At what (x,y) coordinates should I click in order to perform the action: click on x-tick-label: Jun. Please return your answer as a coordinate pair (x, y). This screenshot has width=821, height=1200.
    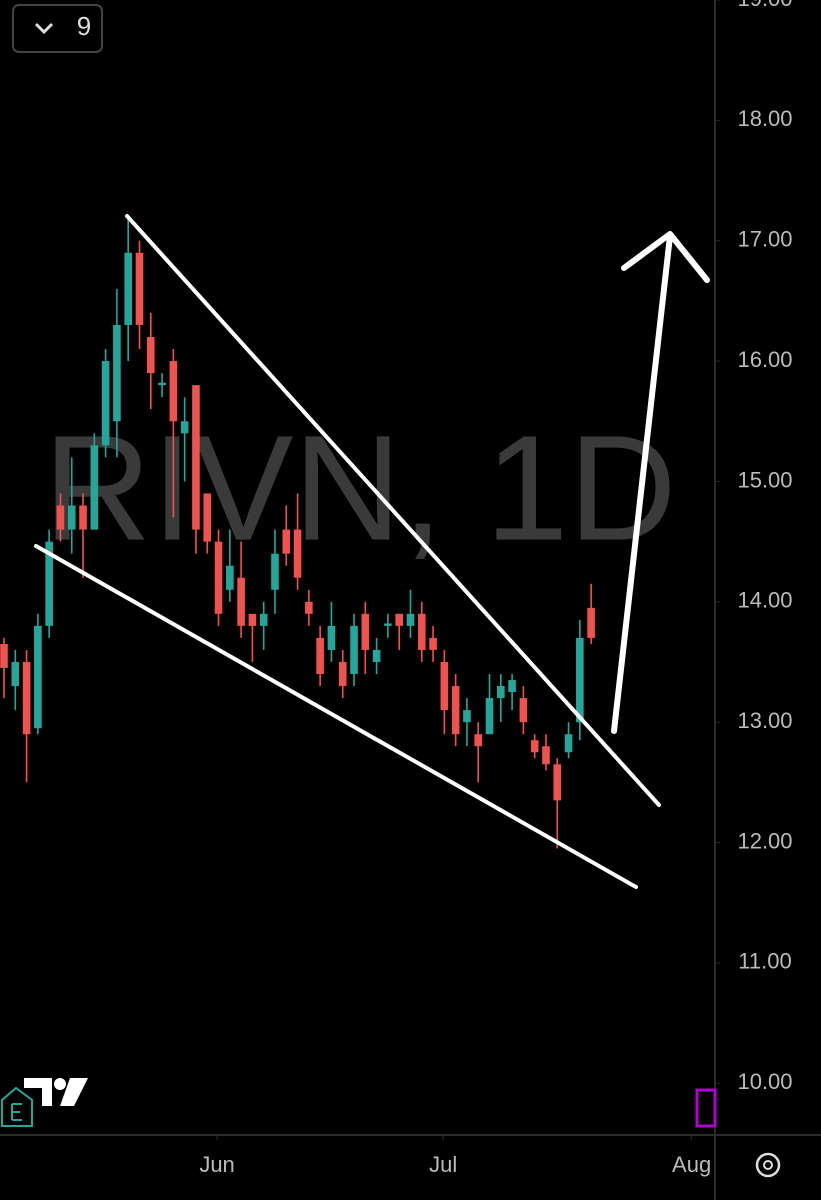
    Looking at the image, I should click on (216, 1164).